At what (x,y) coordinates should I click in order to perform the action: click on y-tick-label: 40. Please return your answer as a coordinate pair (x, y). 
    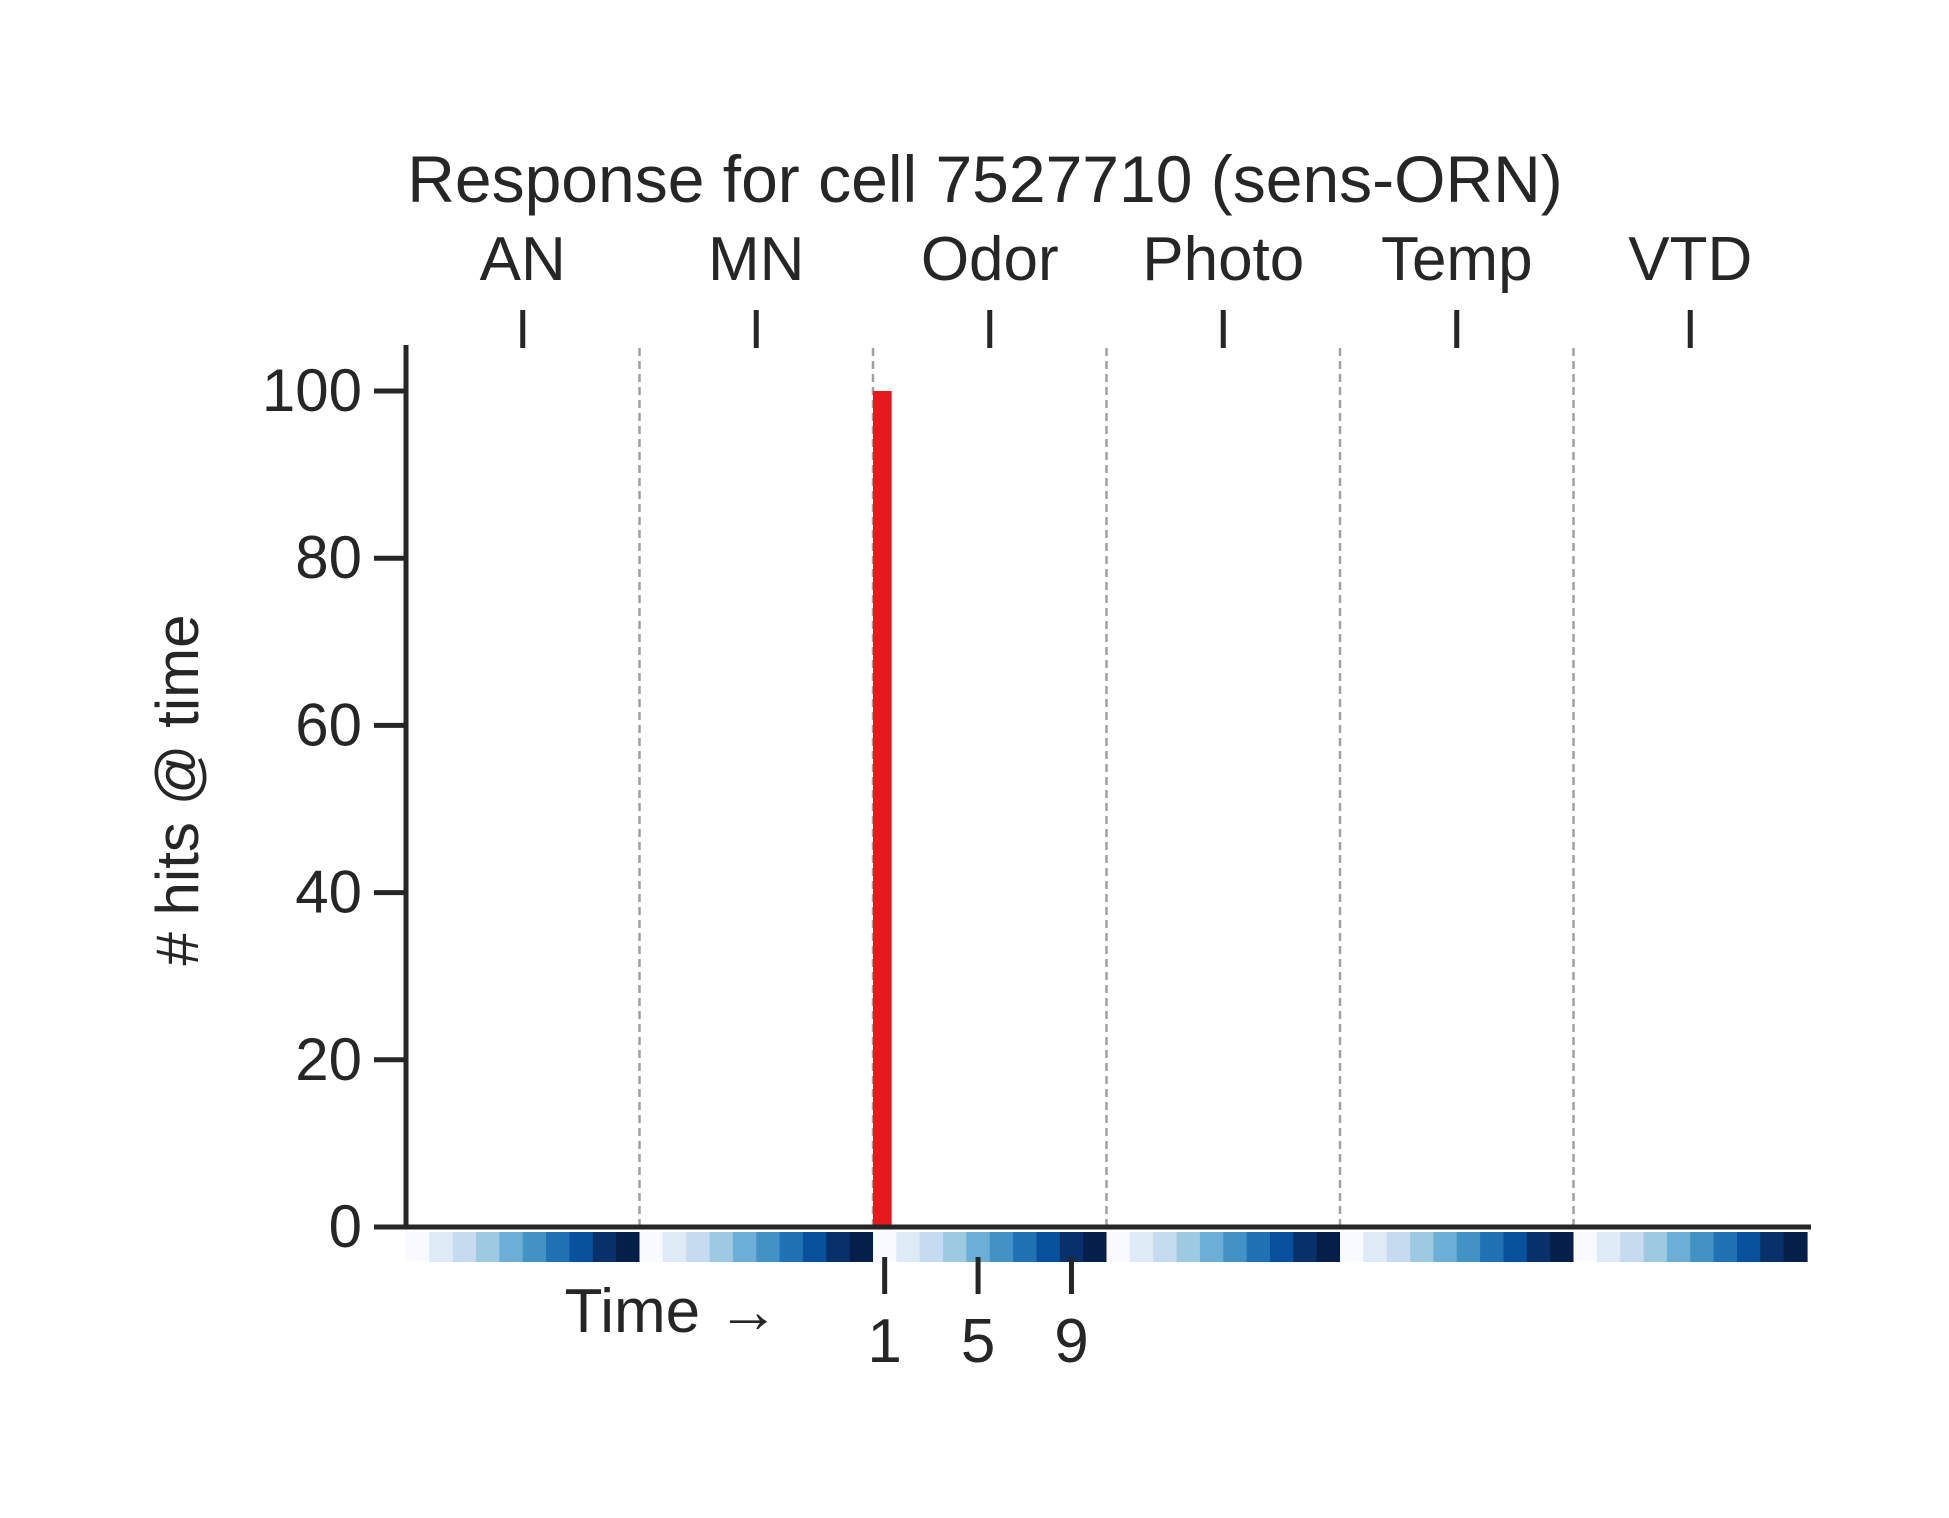
    Looking at the image, I should click on (328, 892).